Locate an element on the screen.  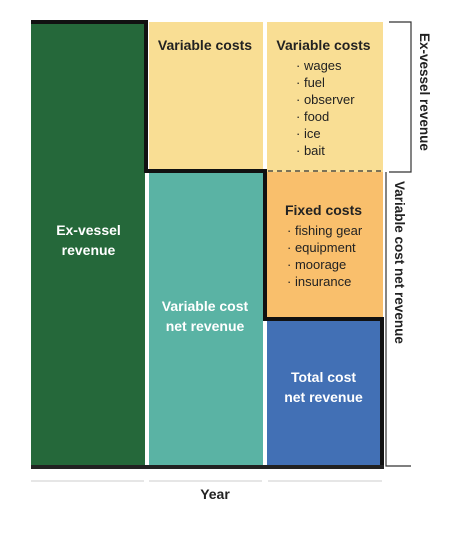
list-item: fuel is located at coordinates (325, 82).